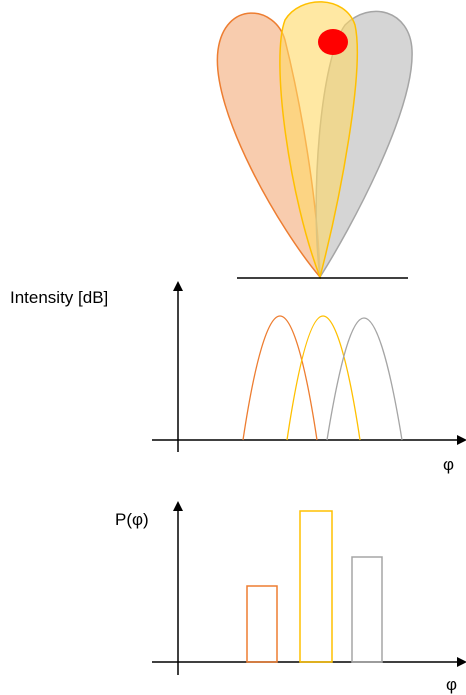  What do you see at coordinates (318, 140) in the screenshot?
I see `lobe-center` at bounding box center [318, 140].